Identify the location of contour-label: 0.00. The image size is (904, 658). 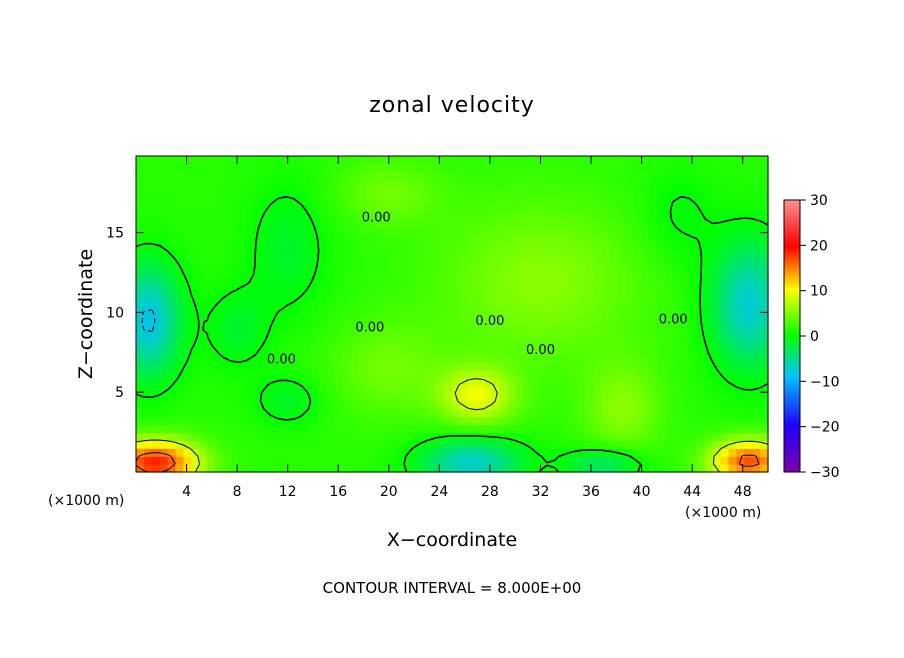
(489, 321).